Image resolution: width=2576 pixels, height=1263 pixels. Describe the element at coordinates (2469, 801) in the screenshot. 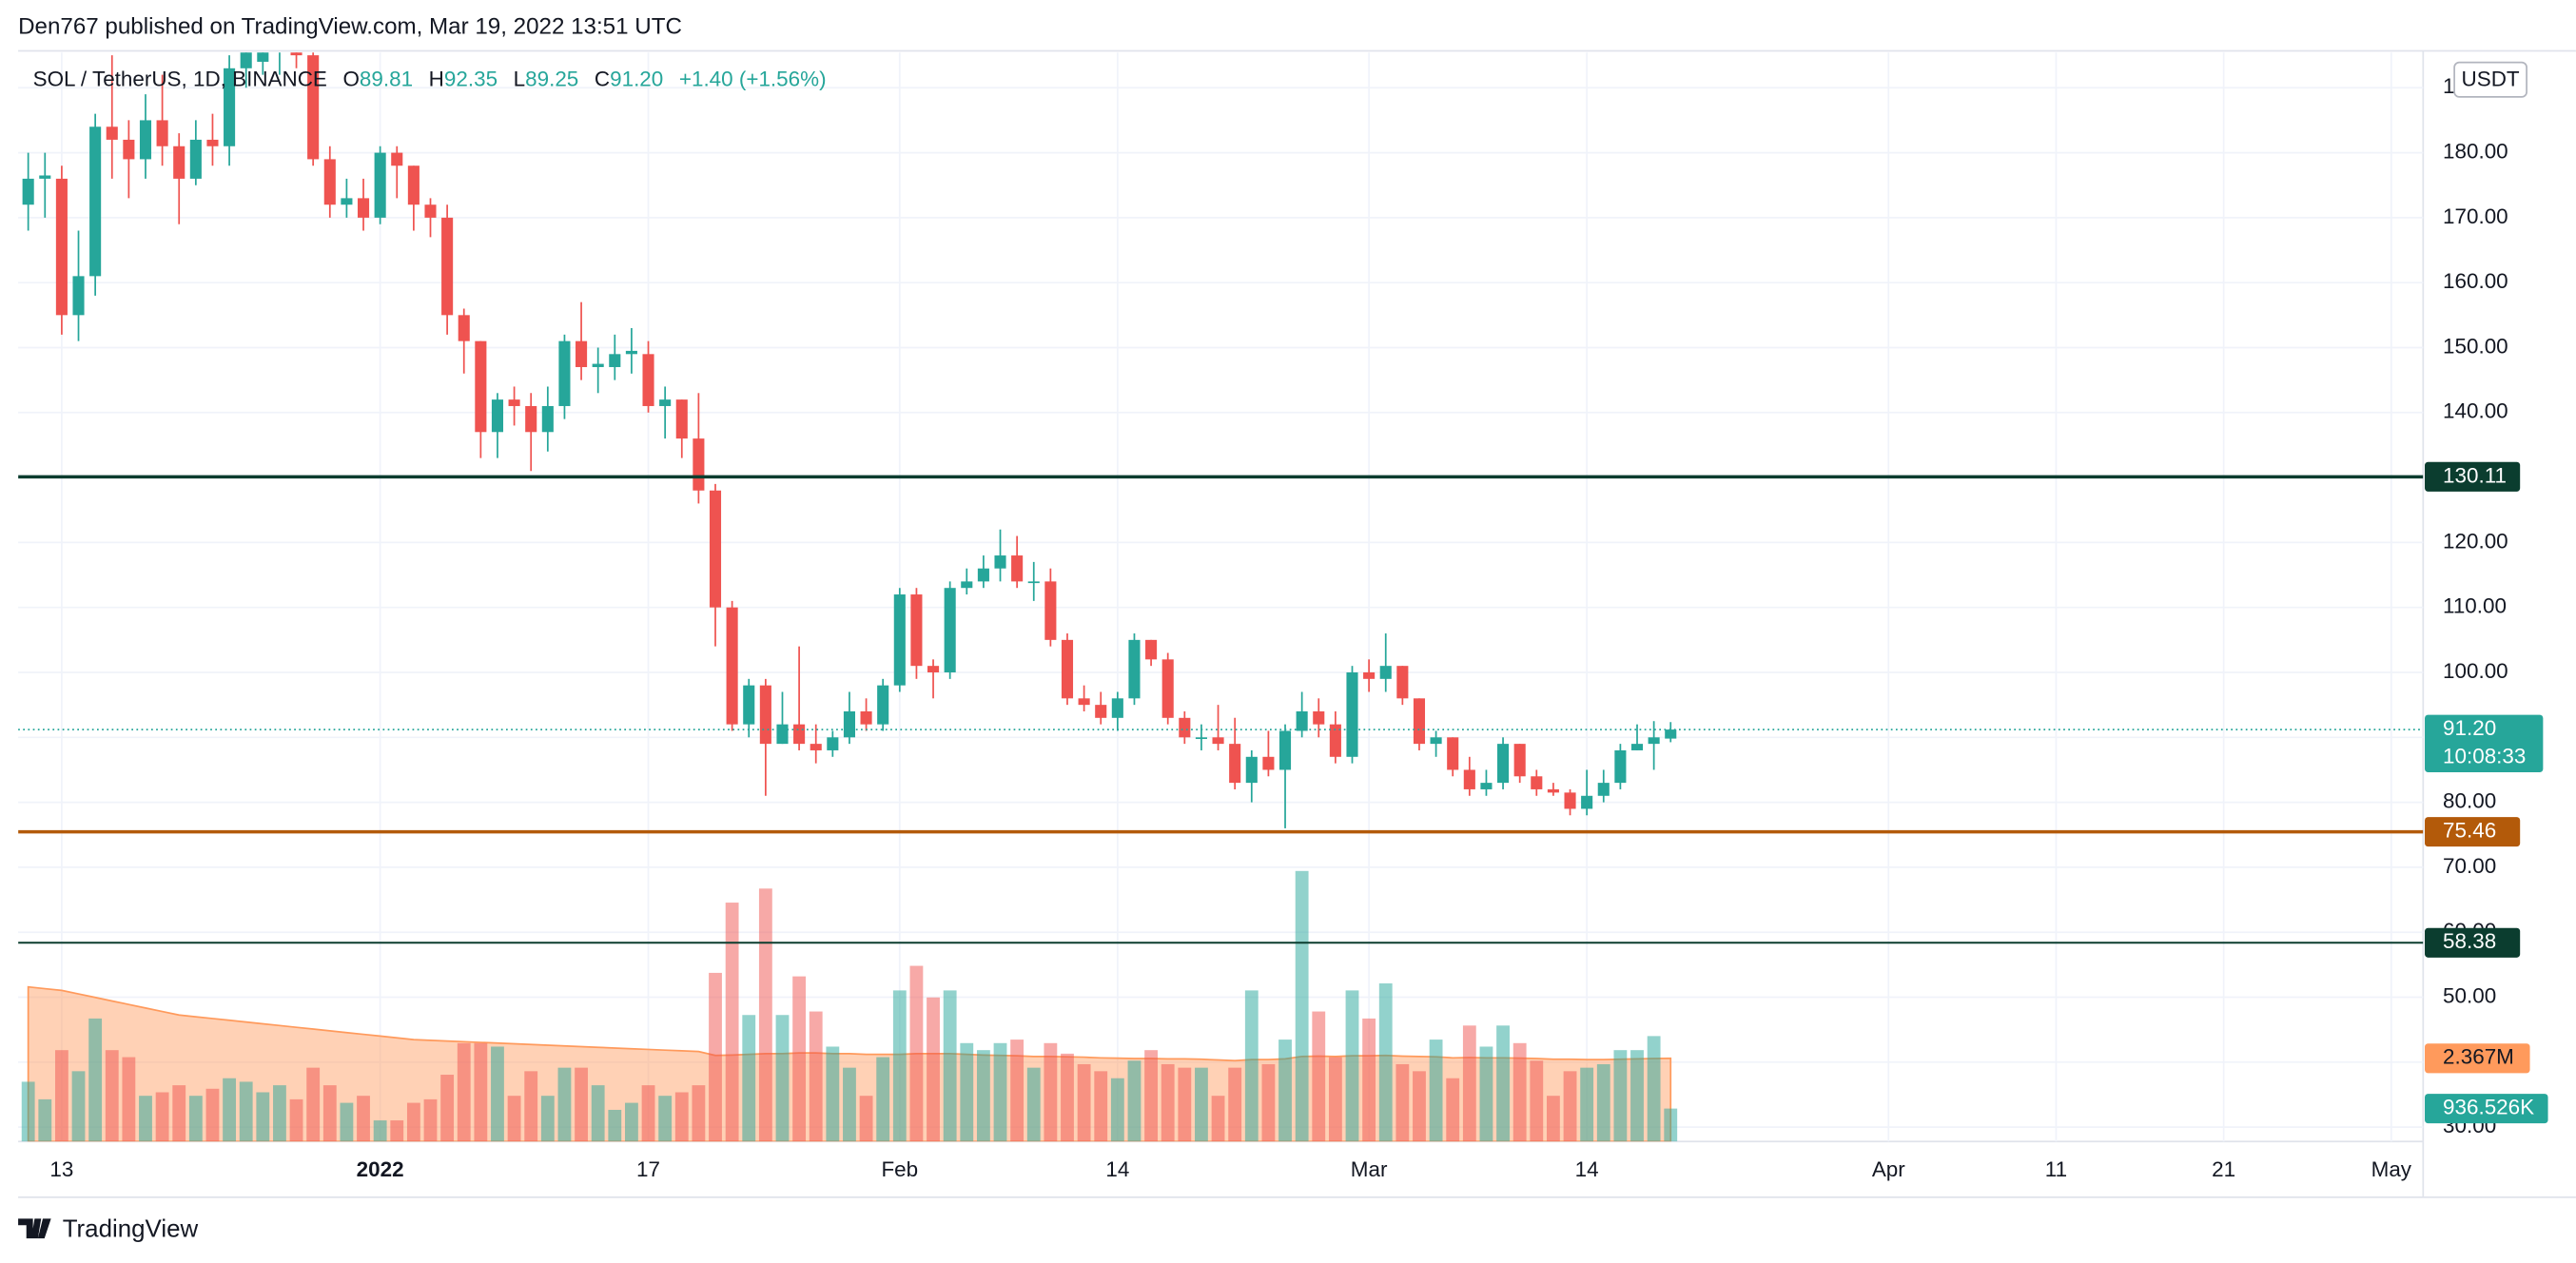

I see `y-tick-label: 80.00` at that location.